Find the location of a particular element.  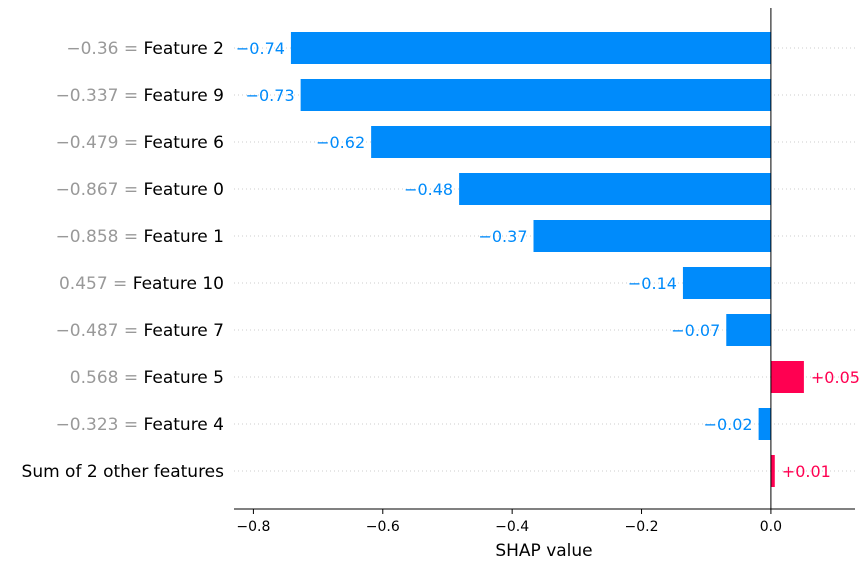

feature-value: −0.479 = is located at coordinates (100, 143).